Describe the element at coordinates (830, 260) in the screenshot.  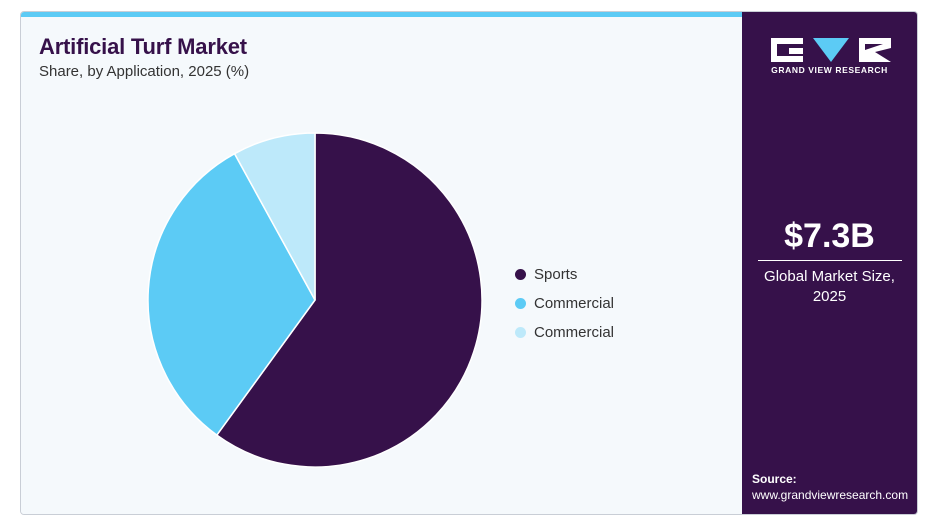
I see `divider` at that location.